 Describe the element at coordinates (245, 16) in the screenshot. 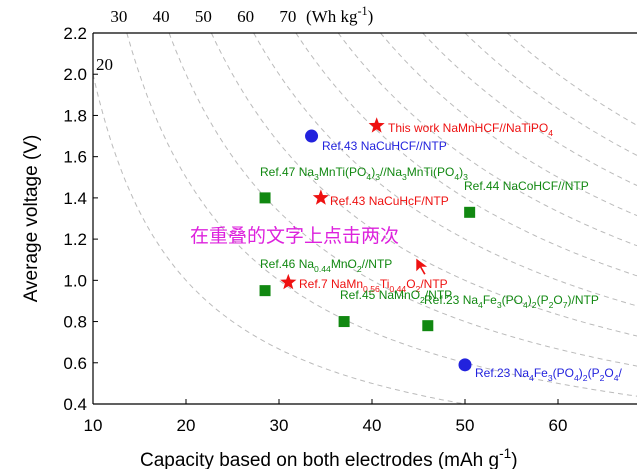

I see `energy-label: 60` at that location.